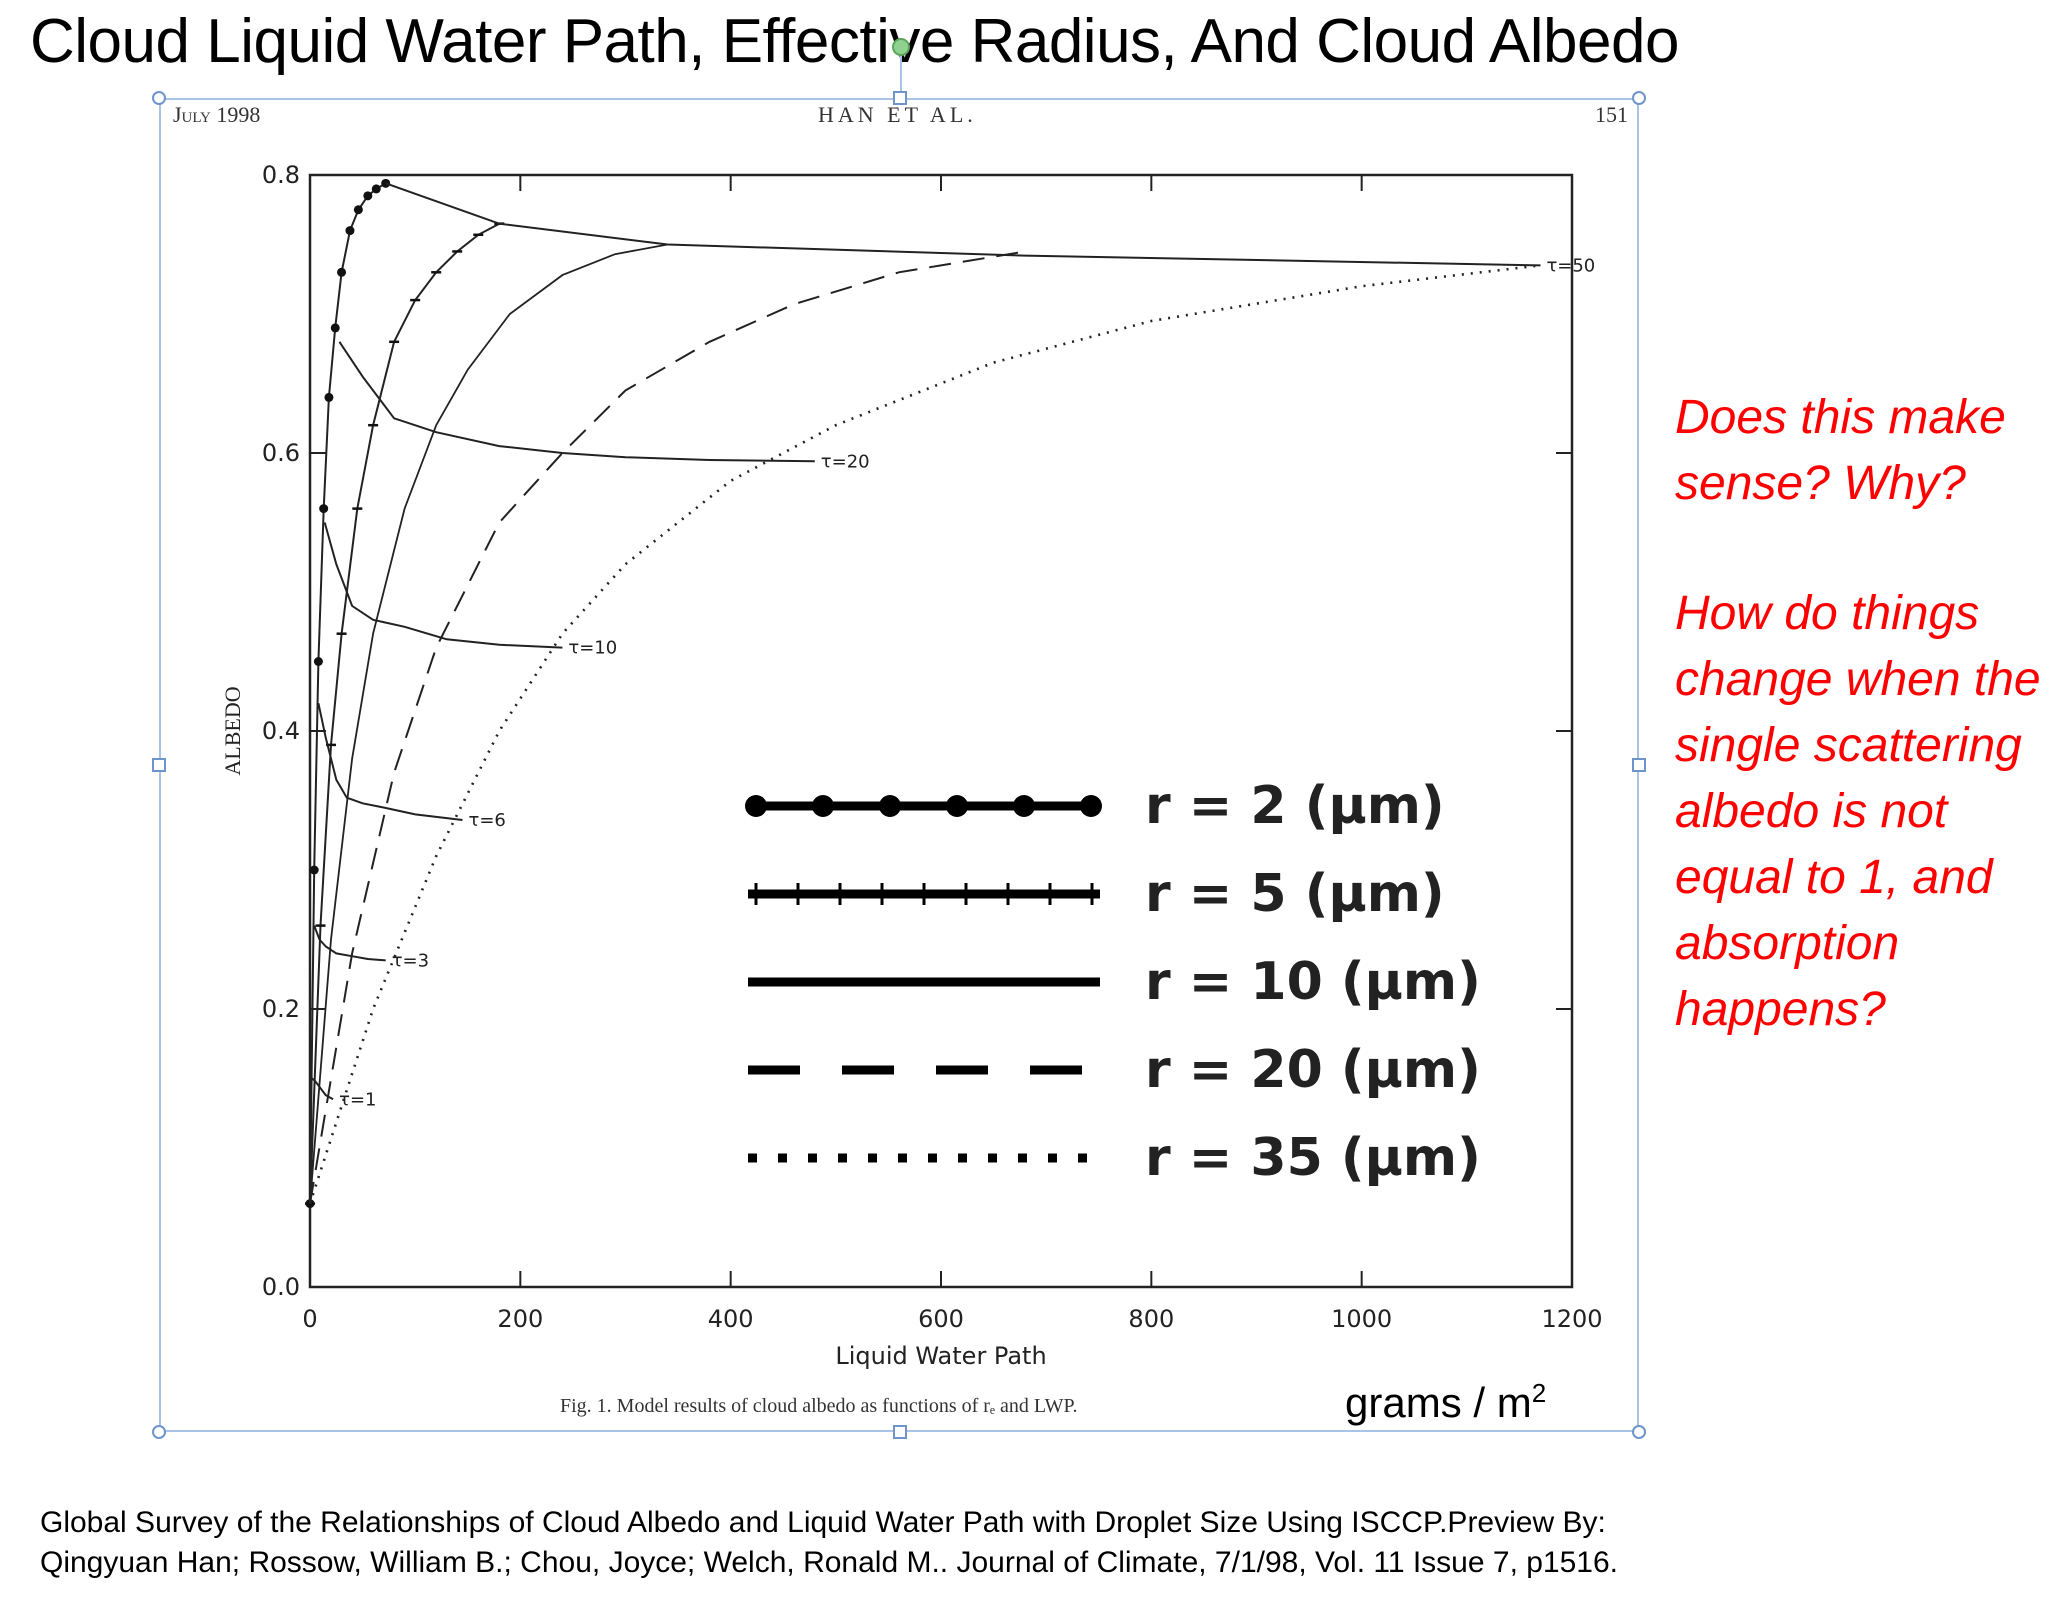 The image size is (2072, 1600). I want to click on resize-handle-top-left, so click(159, 98).